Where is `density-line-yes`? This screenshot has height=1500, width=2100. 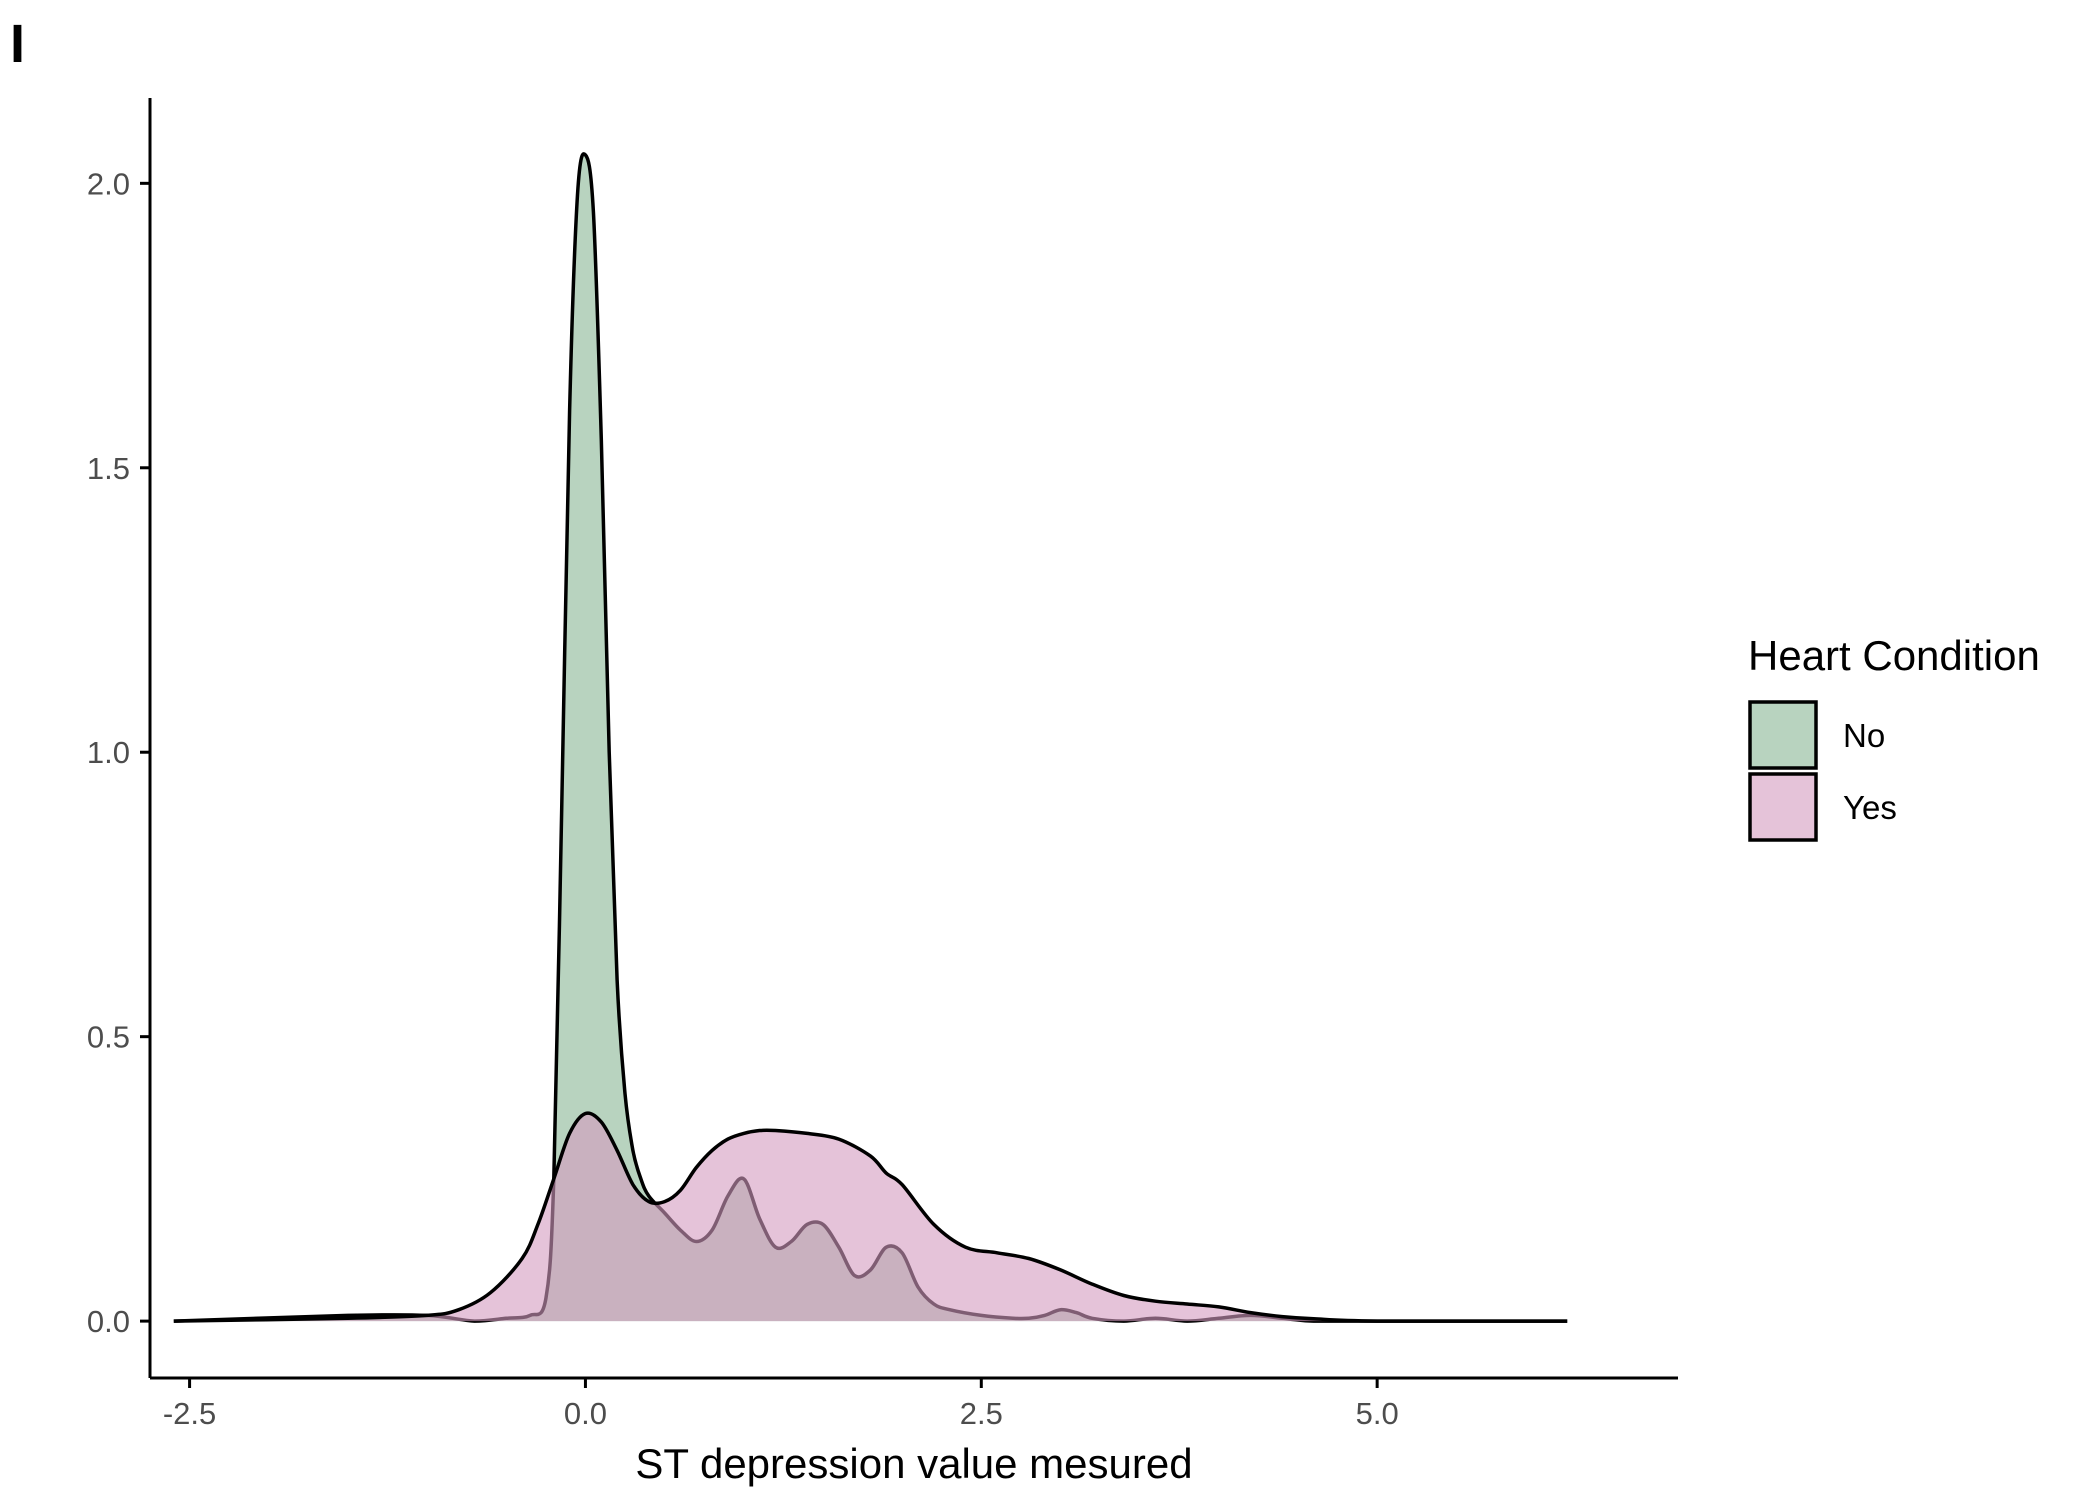
density-line-yes is located at coordinates (870, 1217).